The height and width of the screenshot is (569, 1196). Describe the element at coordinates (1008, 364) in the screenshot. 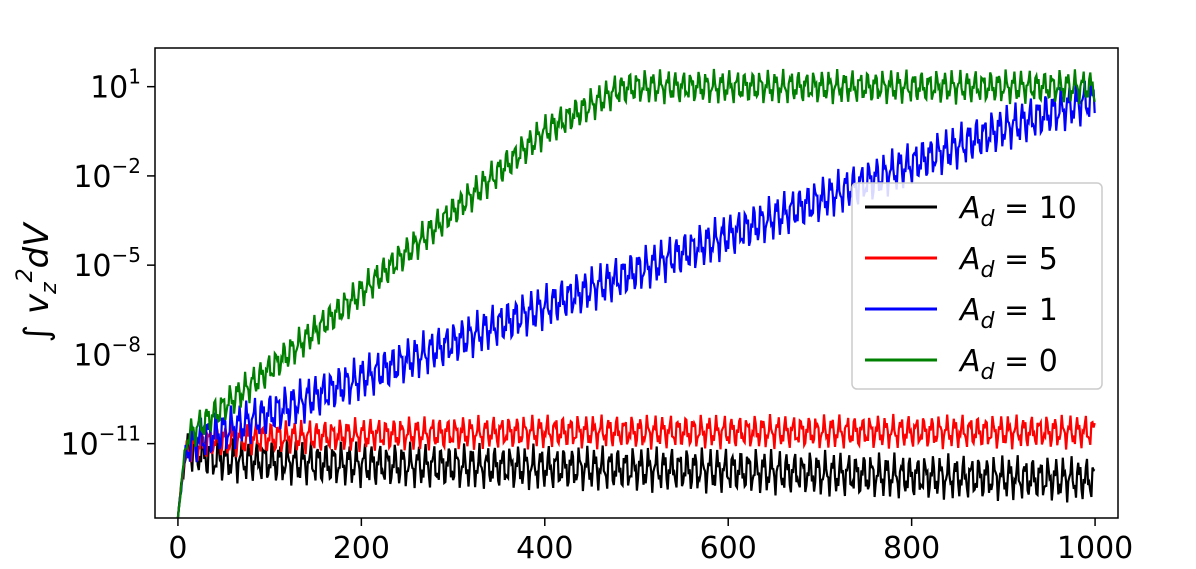

I see `legend-label-3: Ad = 0` at that location.